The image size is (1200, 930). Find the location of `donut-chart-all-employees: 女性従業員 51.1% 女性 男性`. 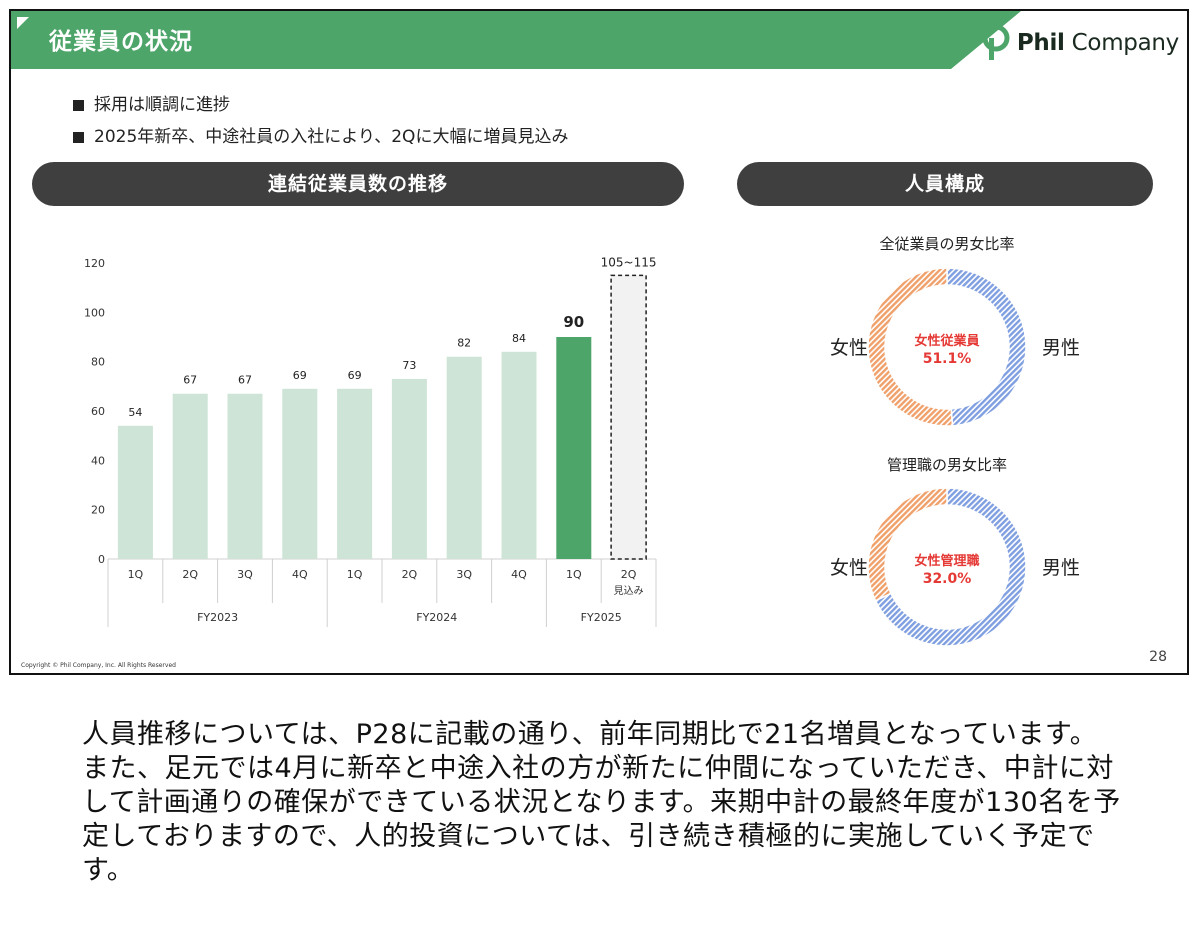

donut-chart-all-employees: 女性従業員 51.1% 女性 男性 is located at coordinates (955, 347).